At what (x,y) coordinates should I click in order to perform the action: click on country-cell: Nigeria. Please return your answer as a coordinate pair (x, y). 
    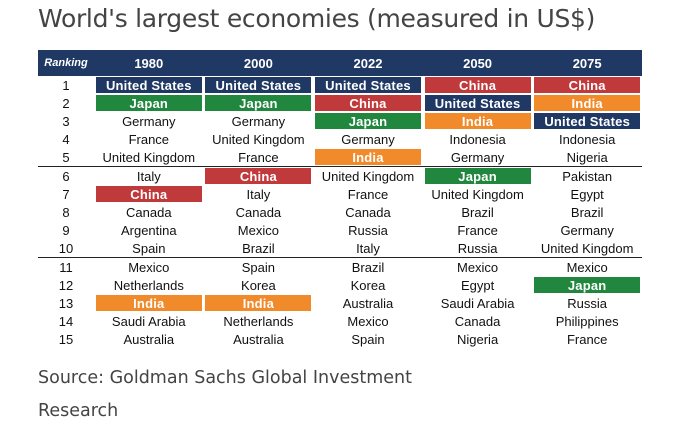
    Looking at the image, I should click on (478, 339).